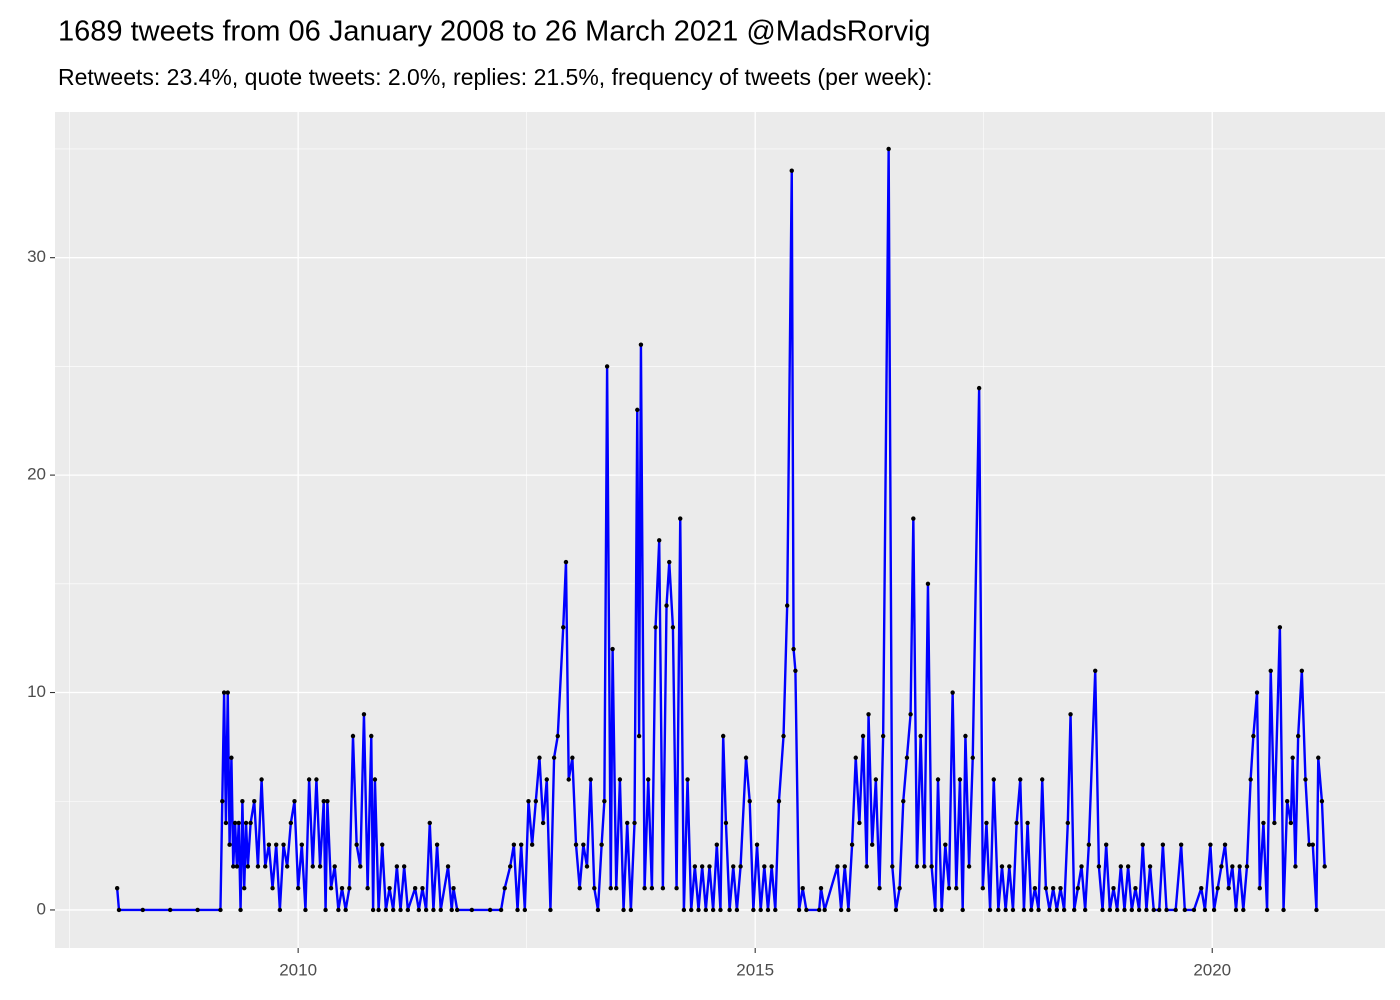 The width and height of the screenshot is (1400, 1000). What do you see at coordinates (36, 256) in the screenshot?
I see `y-tick-label: 30` at bounding box center [36, 256].